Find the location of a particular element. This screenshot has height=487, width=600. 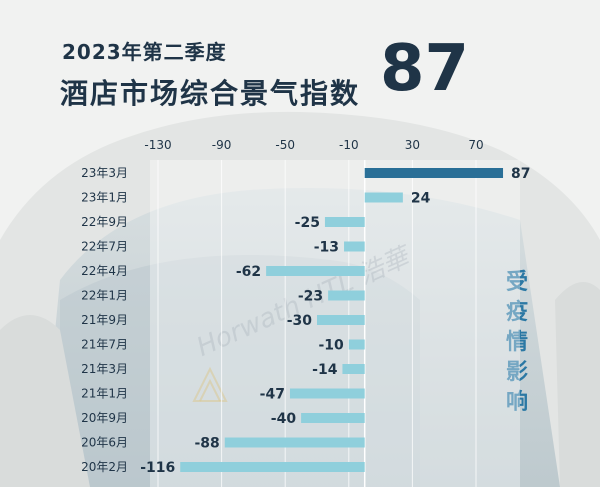

x-tick-label: 70 is located at coordinates (475, 145).